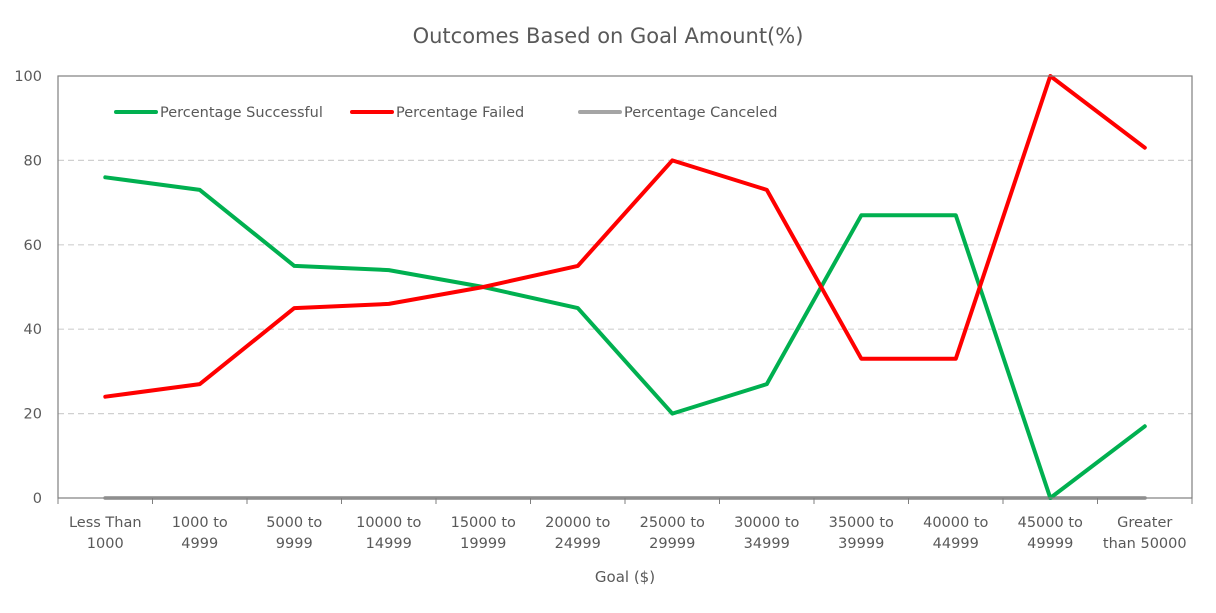 This screenshot has width=1216, height=613. Describe the element at coordinates (33, 330) in the screenshot. I see `y-tick-label: 40` at that location.